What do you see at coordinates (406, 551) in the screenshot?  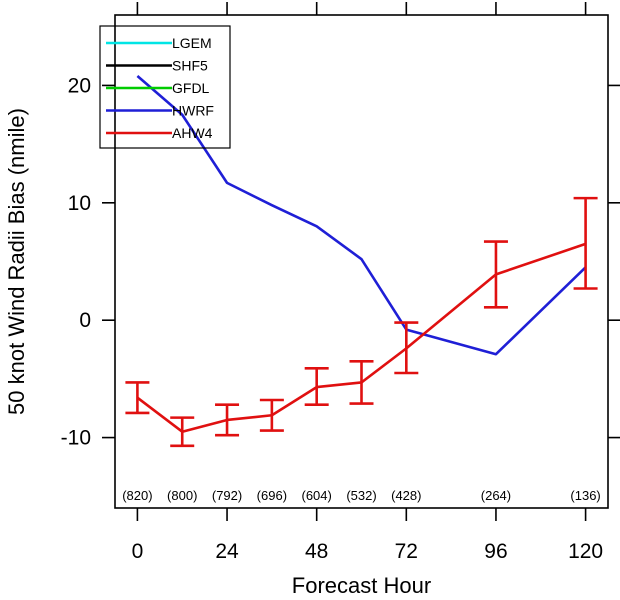 I see `x-tick-label: 72` at bounding box center [406, 551].